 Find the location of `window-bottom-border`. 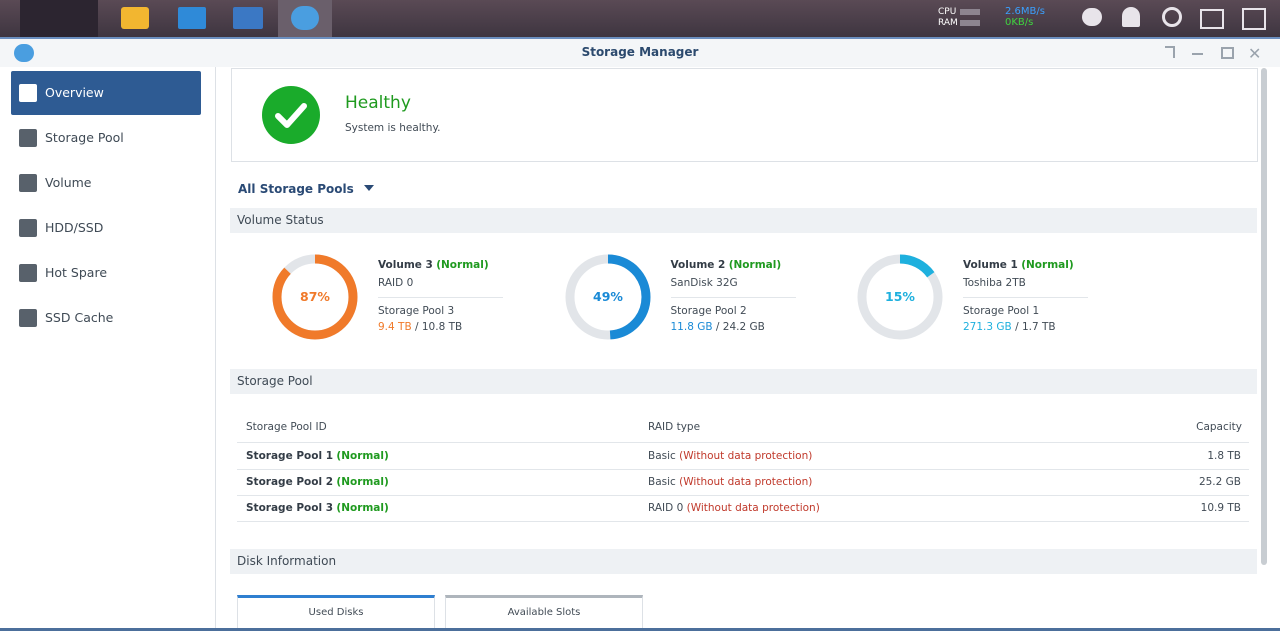

window-bottom-border is located at coordinates (640, 629).